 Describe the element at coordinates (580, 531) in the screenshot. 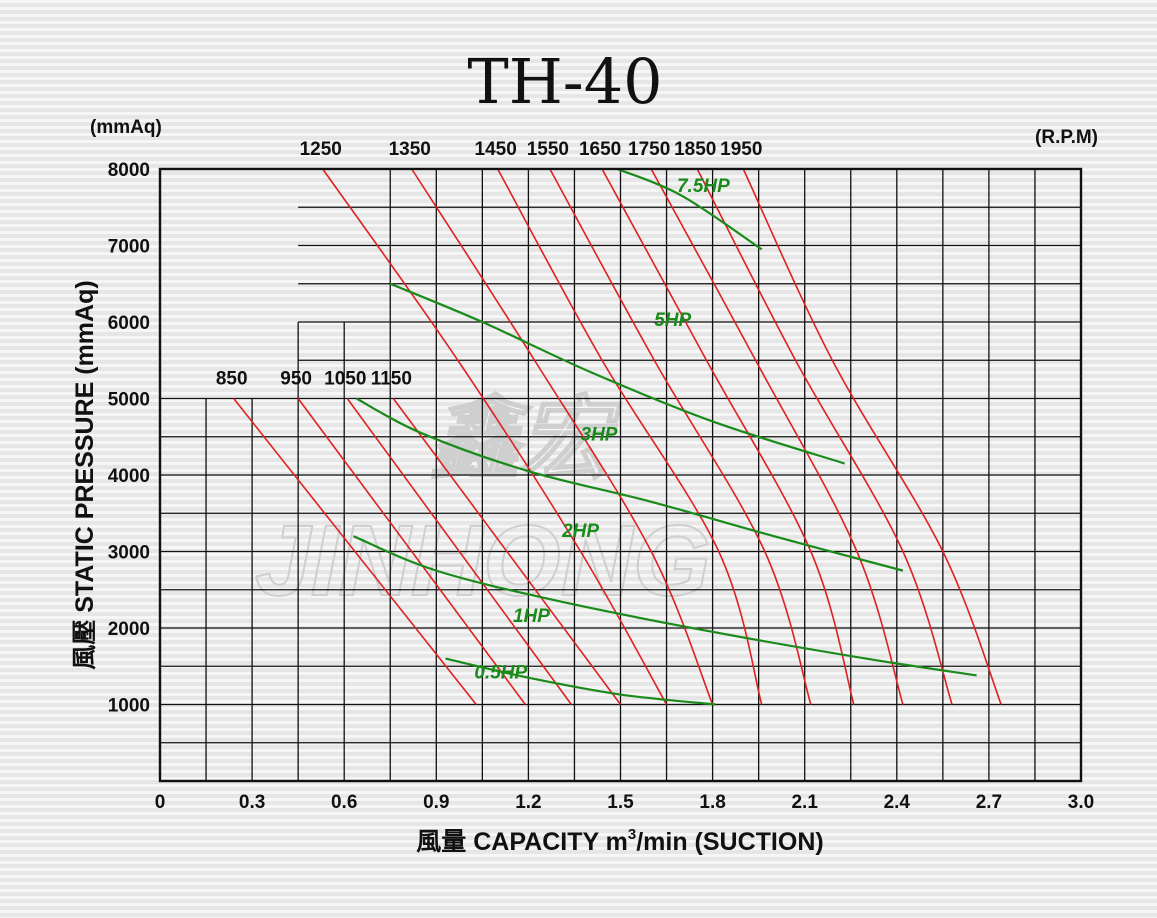

I see `hp-label-2HP: 2HP` at that location.